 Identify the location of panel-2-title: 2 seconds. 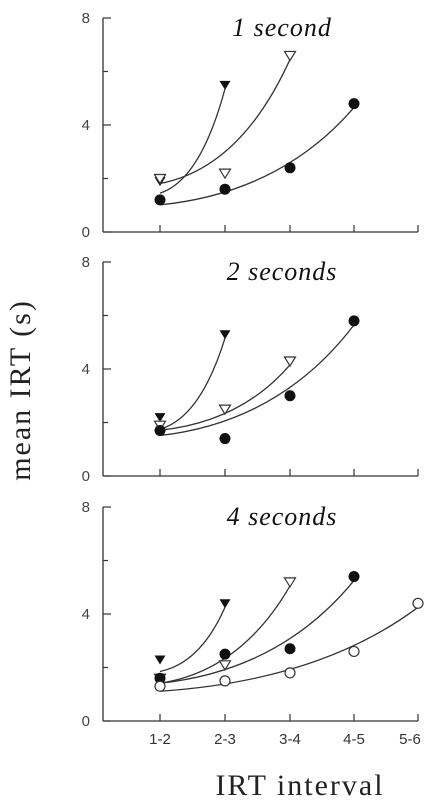
(282, 271).